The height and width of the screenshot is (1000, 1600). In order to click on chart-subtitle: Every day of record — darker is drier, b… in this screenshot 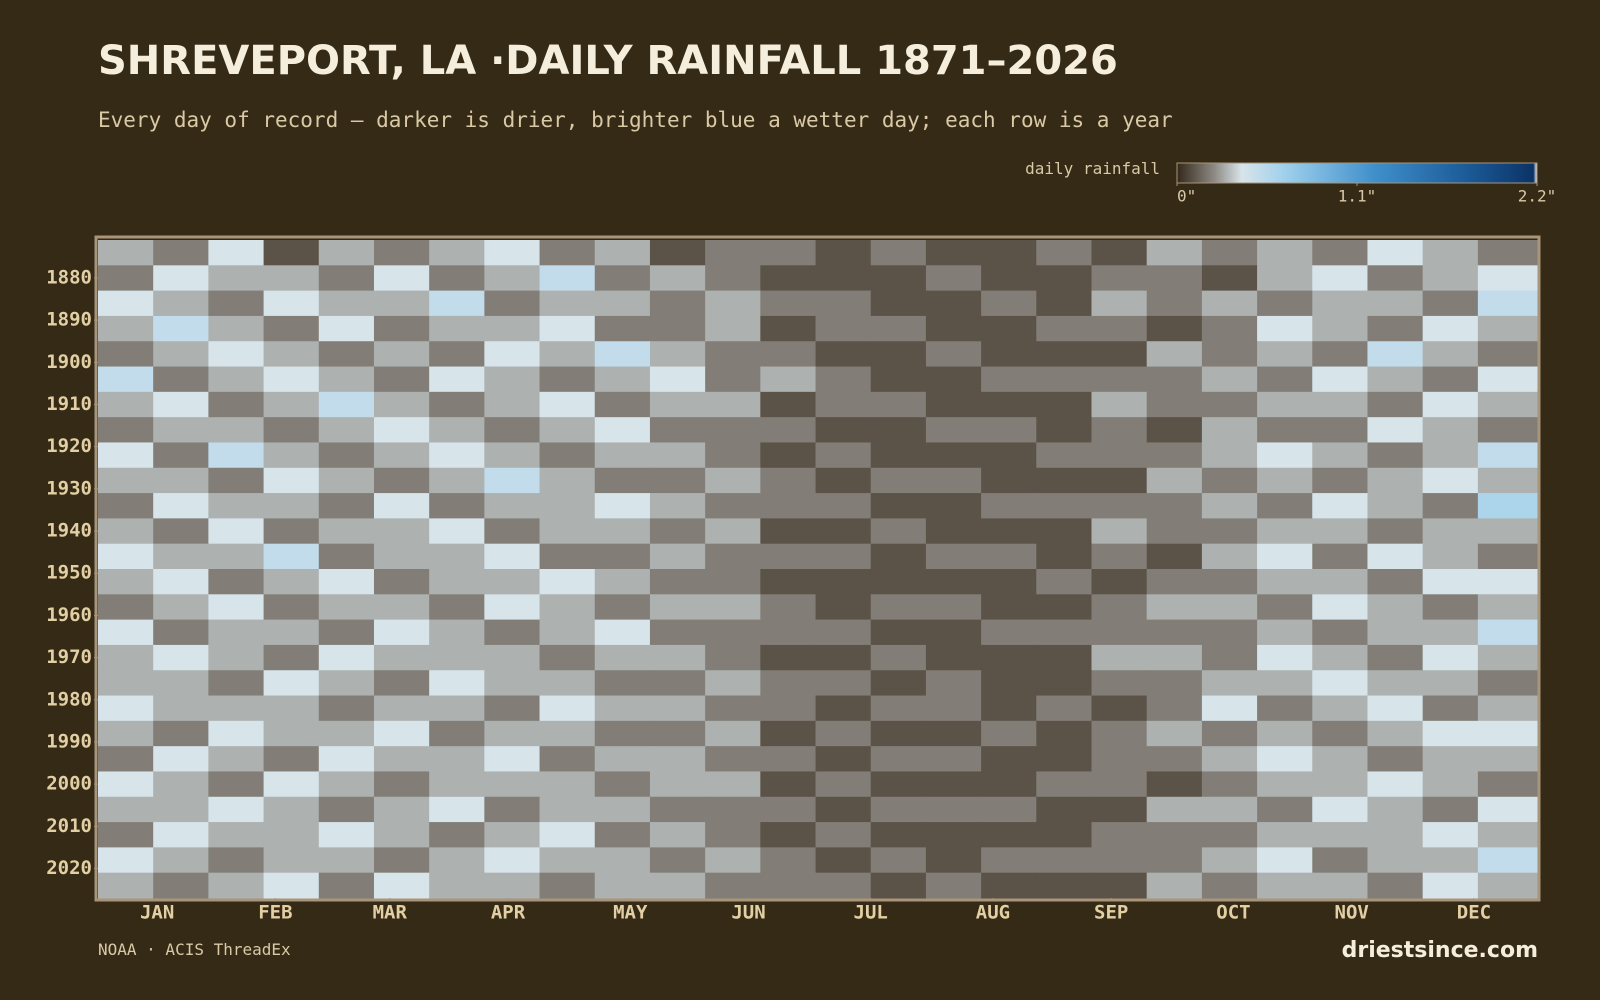, I will do `click(635, 120)`.